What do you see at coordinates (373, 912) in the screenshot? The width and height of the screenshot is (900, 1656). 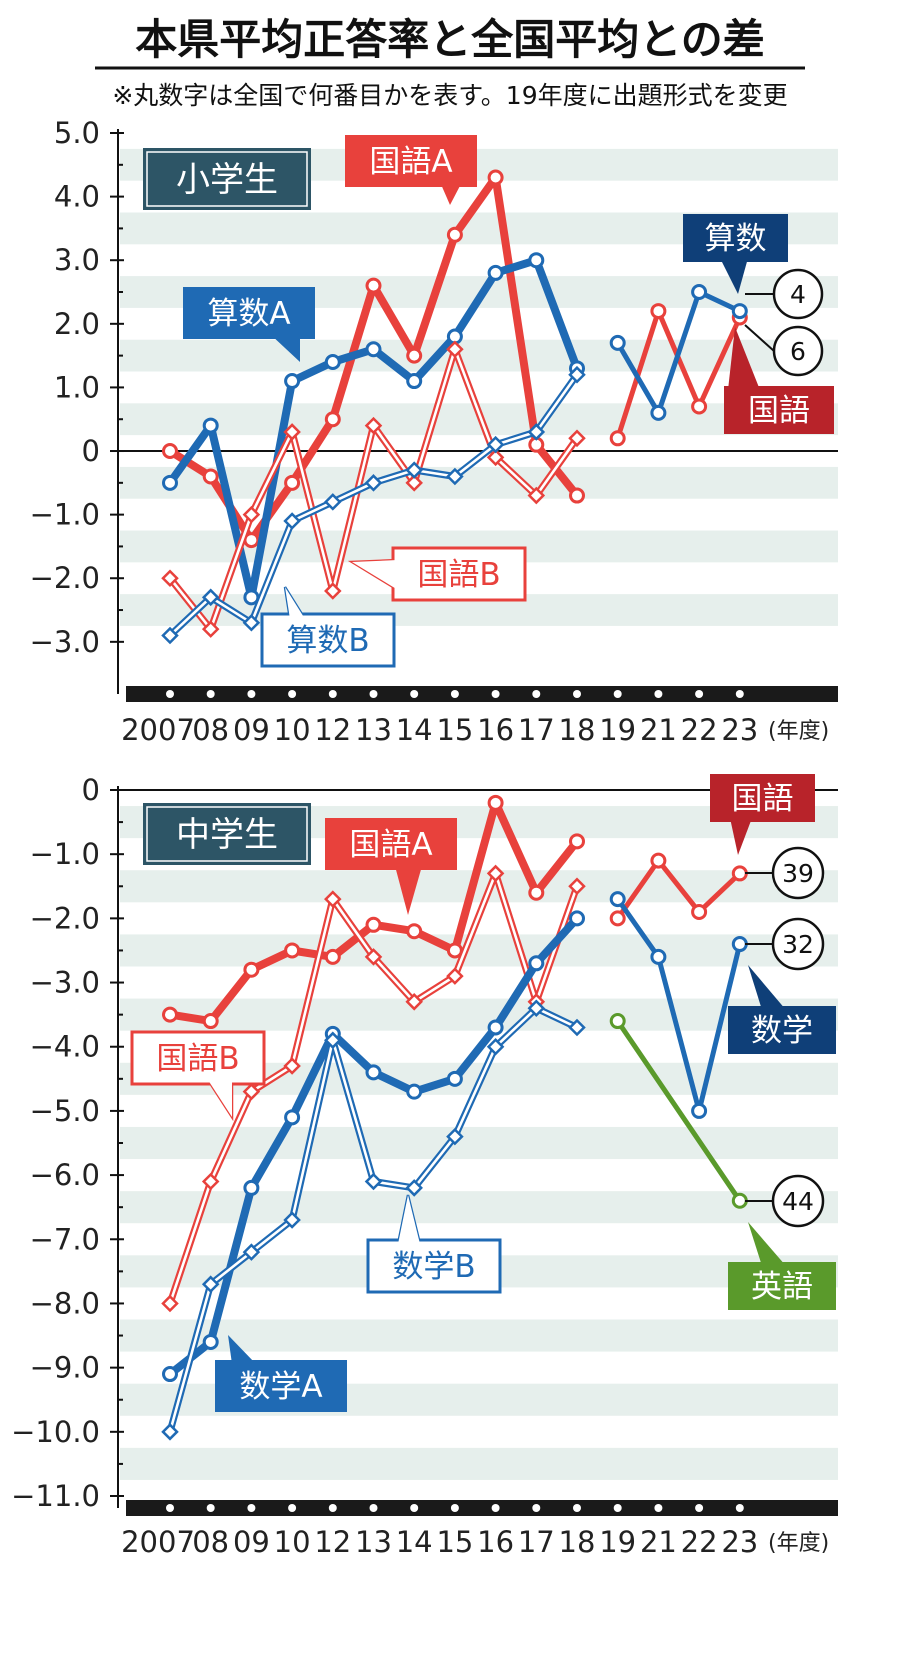 I see `series-solid-line` at bounding box center [373, 912].